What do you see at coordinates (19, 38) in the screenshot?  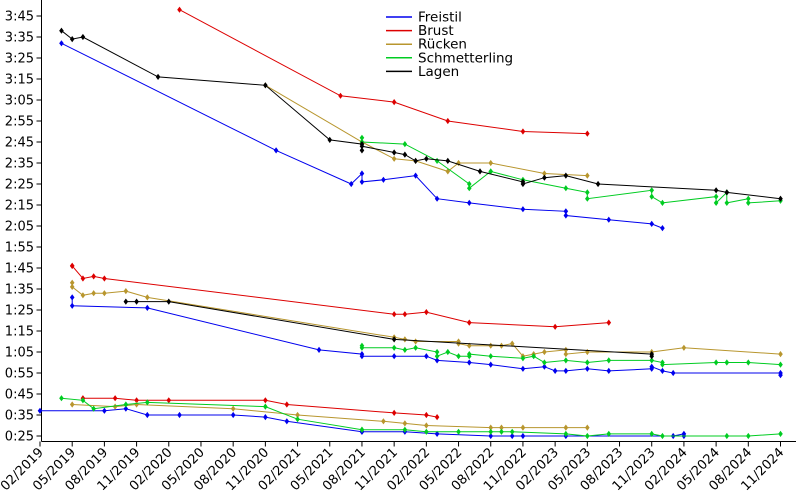 I see `y-tick-label: 3:35` at bounding box center [19, 38].